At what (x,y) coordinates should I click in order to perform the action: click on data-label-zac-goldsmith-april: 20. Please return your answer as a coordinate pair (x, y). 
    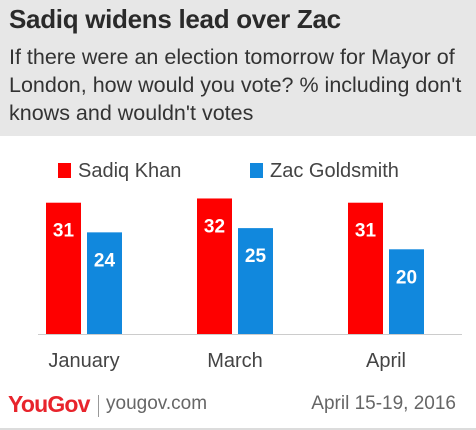
    Looking at the image, I should click on (406, 277).